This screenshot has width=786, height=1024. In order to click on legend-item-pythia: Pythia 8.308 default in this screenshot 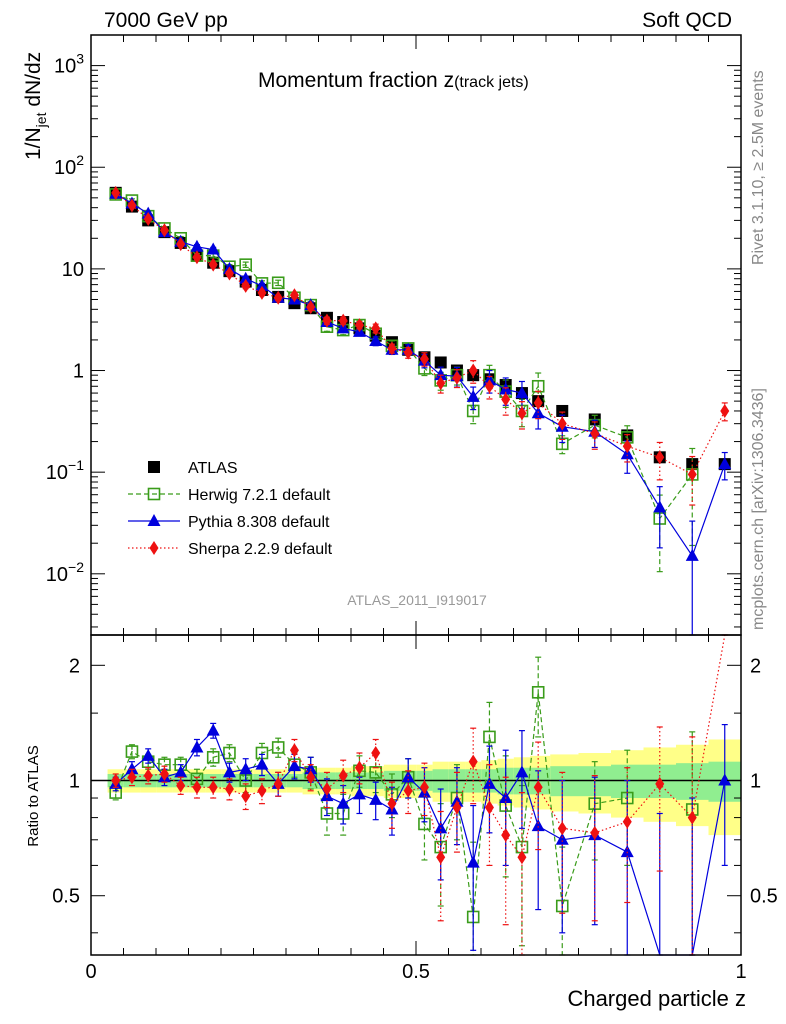, I will do `click(229, 522)`.